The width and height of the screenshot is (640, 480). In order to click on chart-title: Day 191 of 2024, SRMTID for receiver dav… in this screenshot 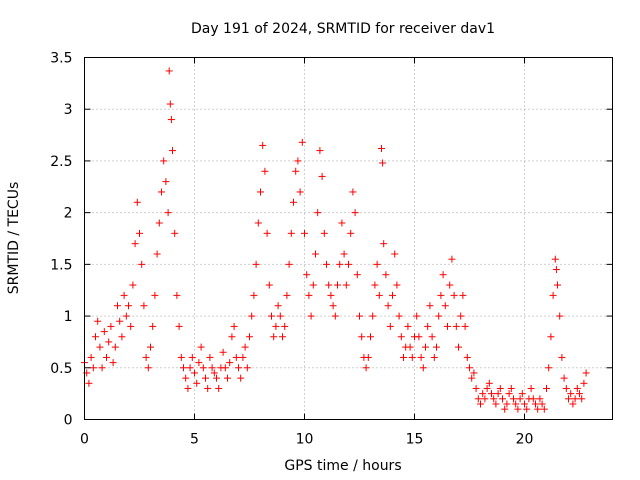, I will do `click(343, 29)`.